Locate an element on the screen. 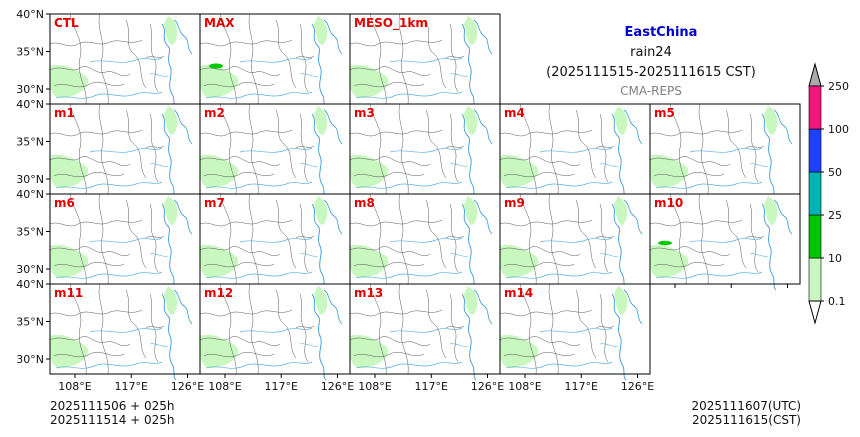 Image resolution: width=860 pixels, height=437 pixels. panel-label: CTL is located at coordinates (66, 23).